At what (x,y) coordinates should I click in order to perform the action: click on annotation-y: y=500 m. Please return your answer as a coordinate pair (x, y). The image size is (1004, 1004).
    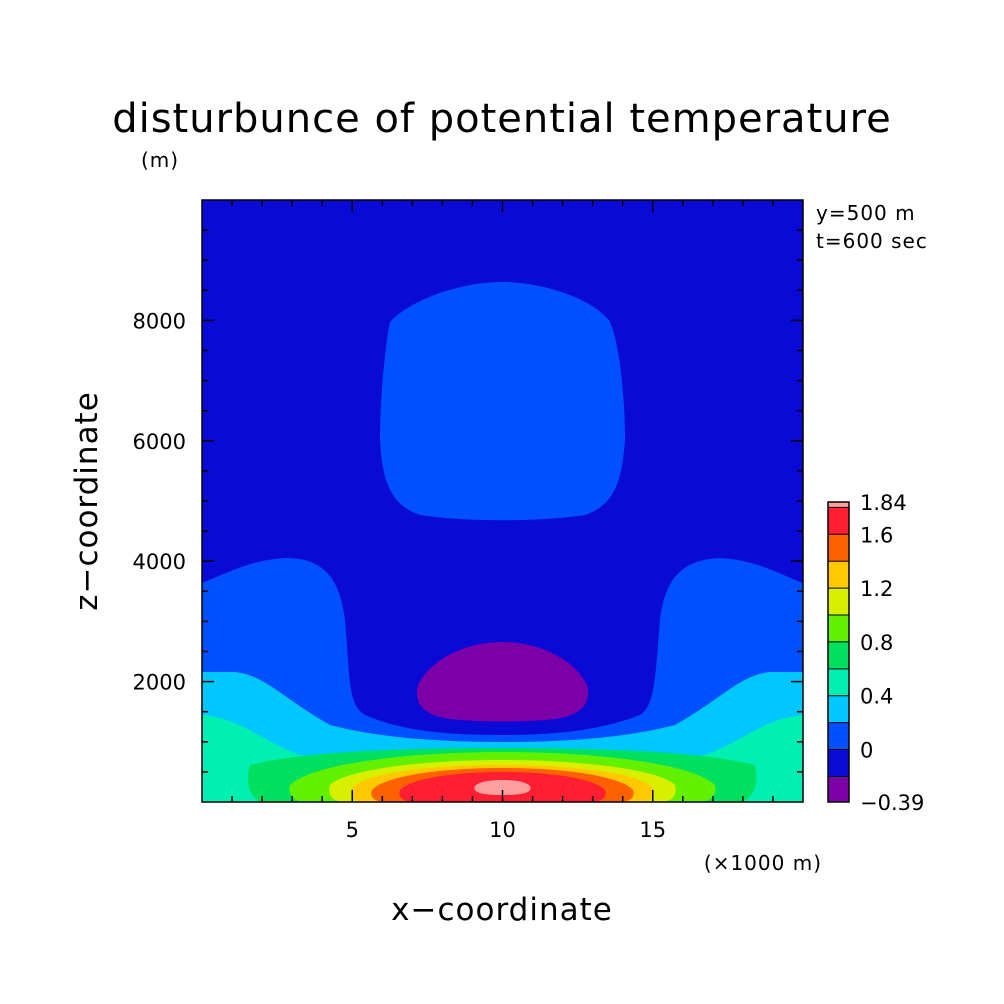
    Looking at the image, I should click on (866, 213).